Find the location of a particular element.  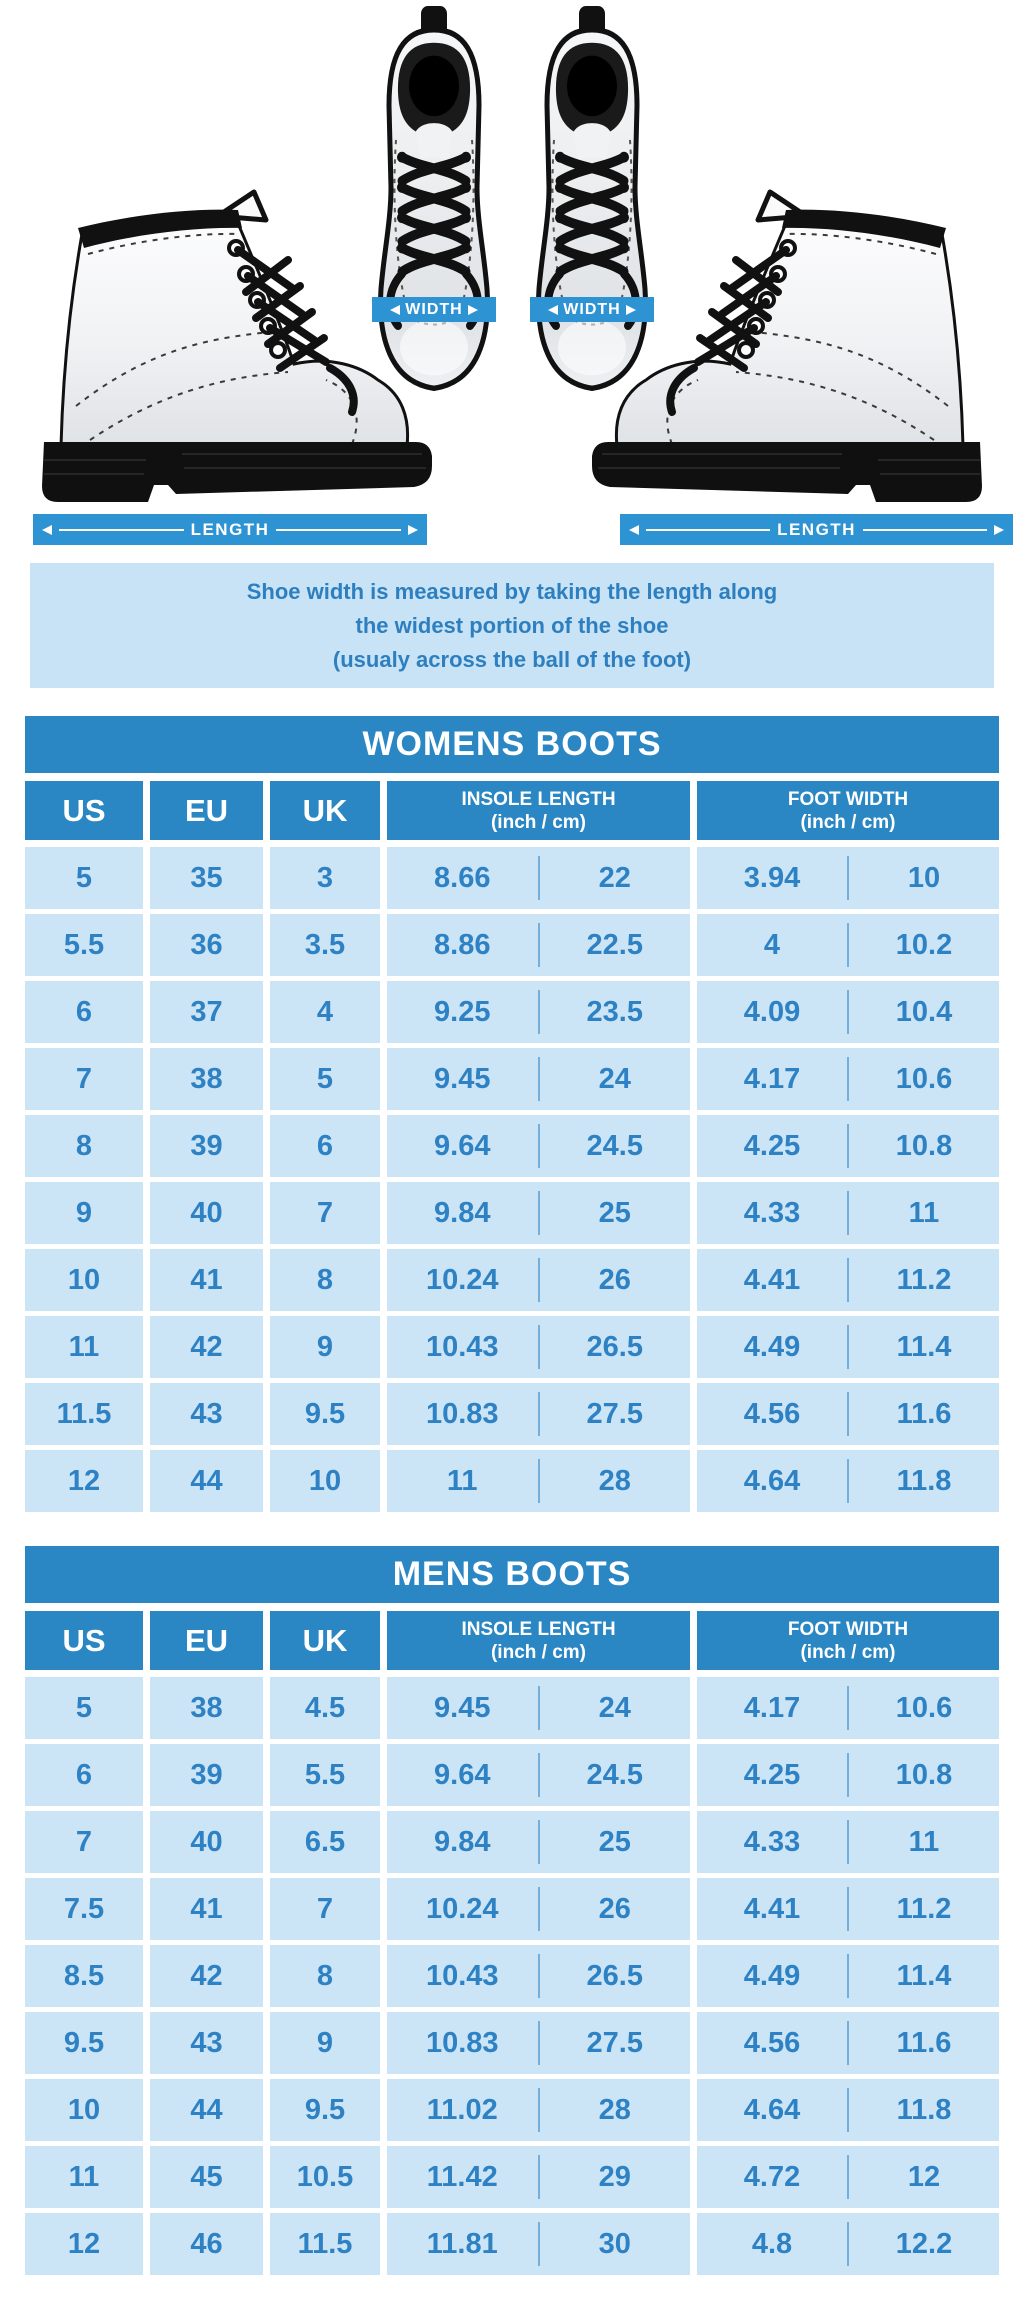

cell-uk-size: 4 is located at coordinates (325, 1012).